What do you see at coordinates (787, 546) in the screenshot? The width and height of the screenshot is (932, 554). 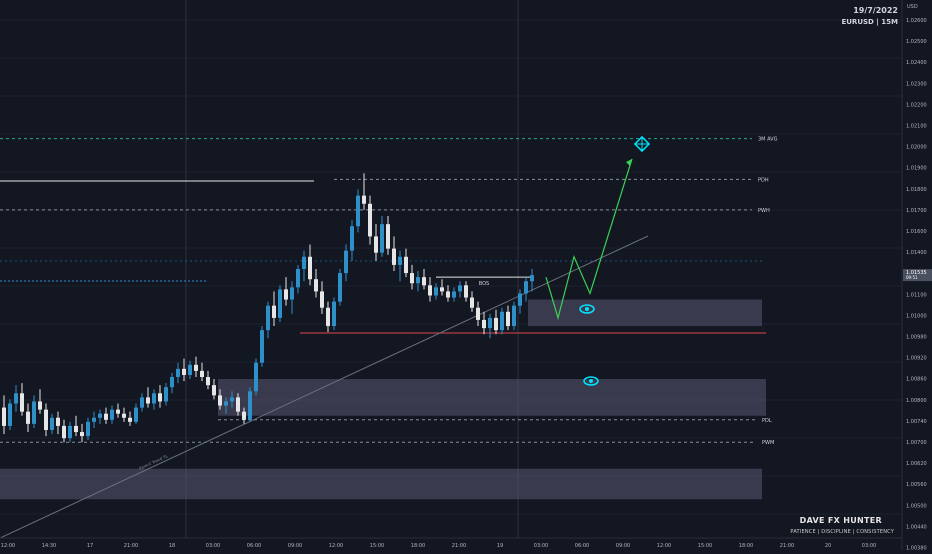 I see `x-tick-label: 21:00` at bounding box center [787, 546].